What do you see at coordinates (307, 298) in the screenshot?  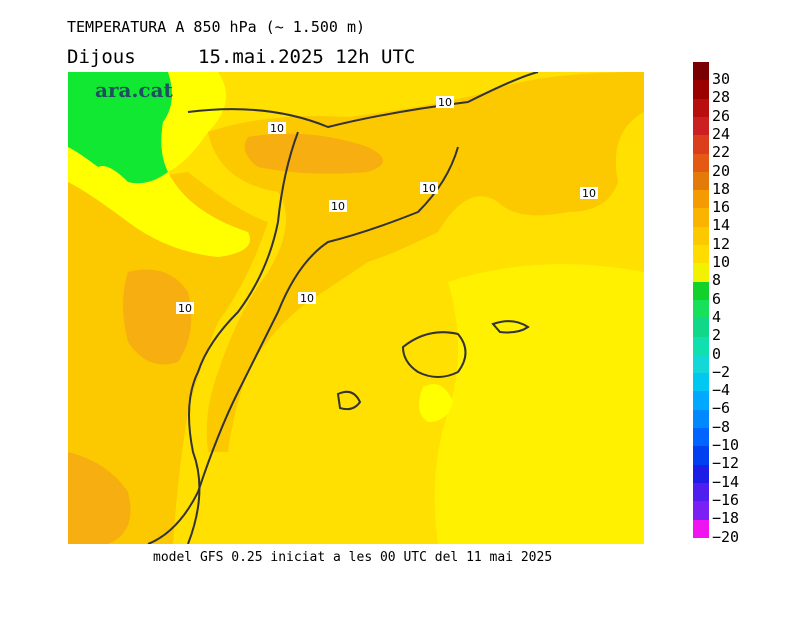 I see `contour-label-6: 10` at bounding box center [307, 298].